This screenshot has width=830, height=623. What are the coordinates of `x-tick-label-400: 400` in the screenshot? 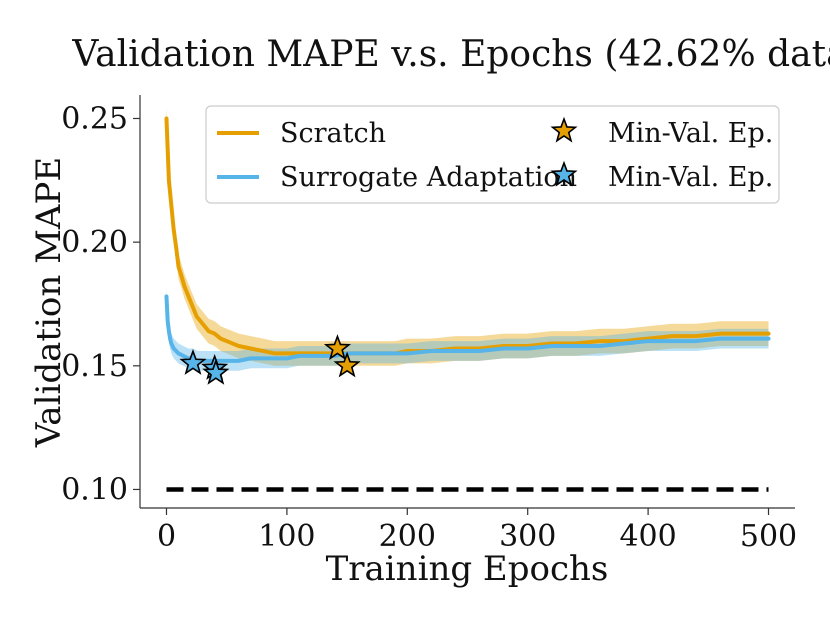 It's located at (647, 536).